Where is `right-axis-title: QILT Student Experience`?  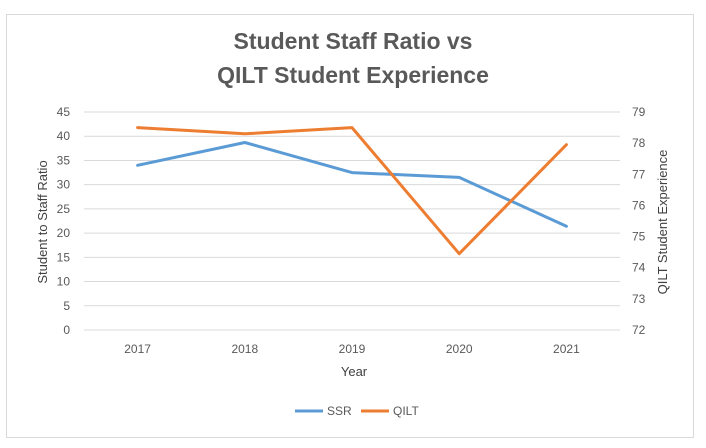 right-axis-title: QILT Student Experience is located at coordinates (662, 222).